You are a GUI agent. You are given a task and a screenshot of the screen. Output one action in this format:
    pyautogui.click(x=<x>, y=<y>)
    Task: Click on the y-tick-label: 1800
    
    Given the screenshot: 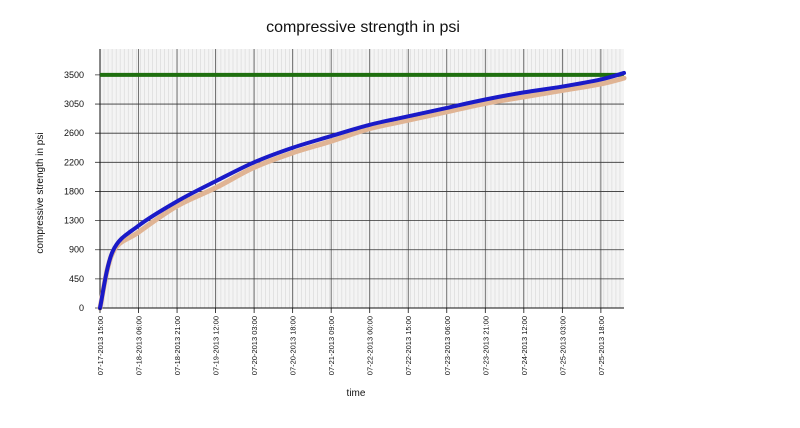 What is the action you would take?
    pyautogui.click(x=74, y=191)
    